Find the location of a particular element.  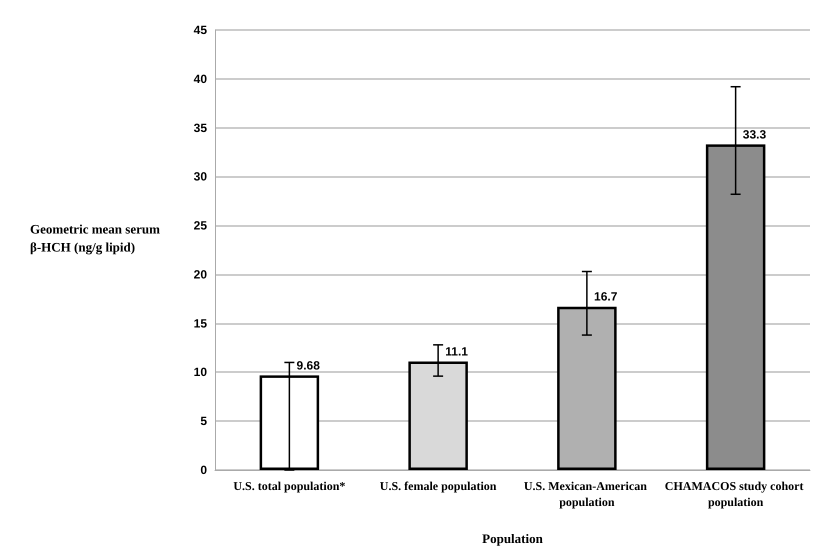

y-tick-label: 0 is located at coordinates (204, 470).